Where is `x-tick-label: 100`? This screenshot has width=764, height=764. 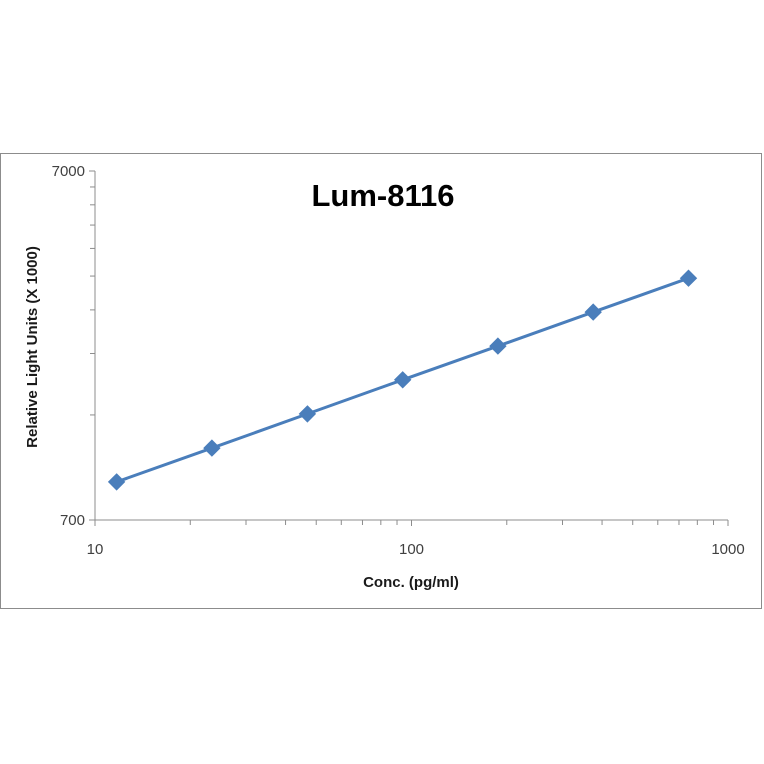
x-tick-label: 100 is located at coordinates (411, 549).